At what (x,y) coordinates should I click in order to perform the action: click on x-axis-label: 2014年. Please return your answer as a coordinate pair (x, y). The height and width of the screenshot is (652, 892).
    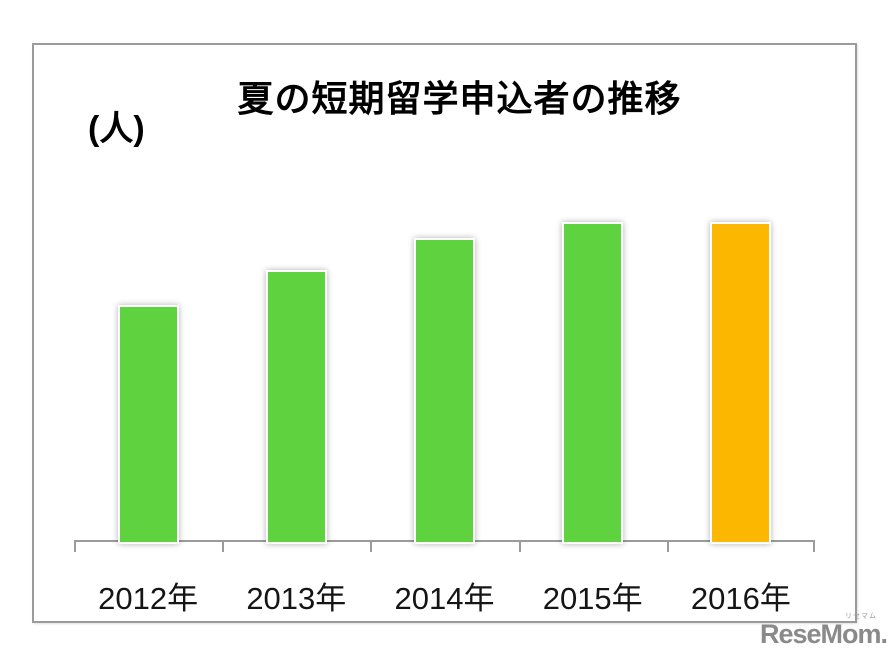
    Looking at the image, I should click on (444, 598).